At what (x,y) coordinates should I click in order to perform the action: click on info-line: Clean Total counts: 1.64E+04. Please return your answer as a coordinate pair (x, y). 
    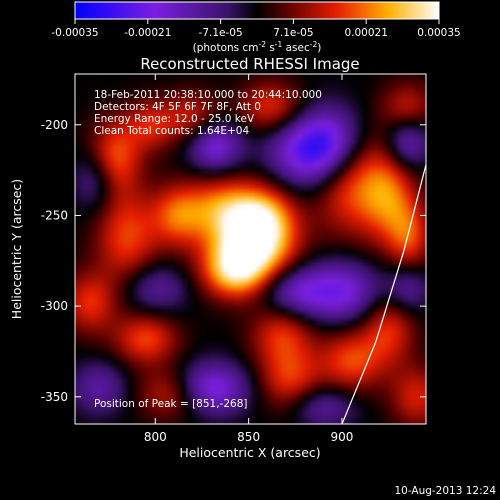
    Looking at the image, I should click on (171, 131).